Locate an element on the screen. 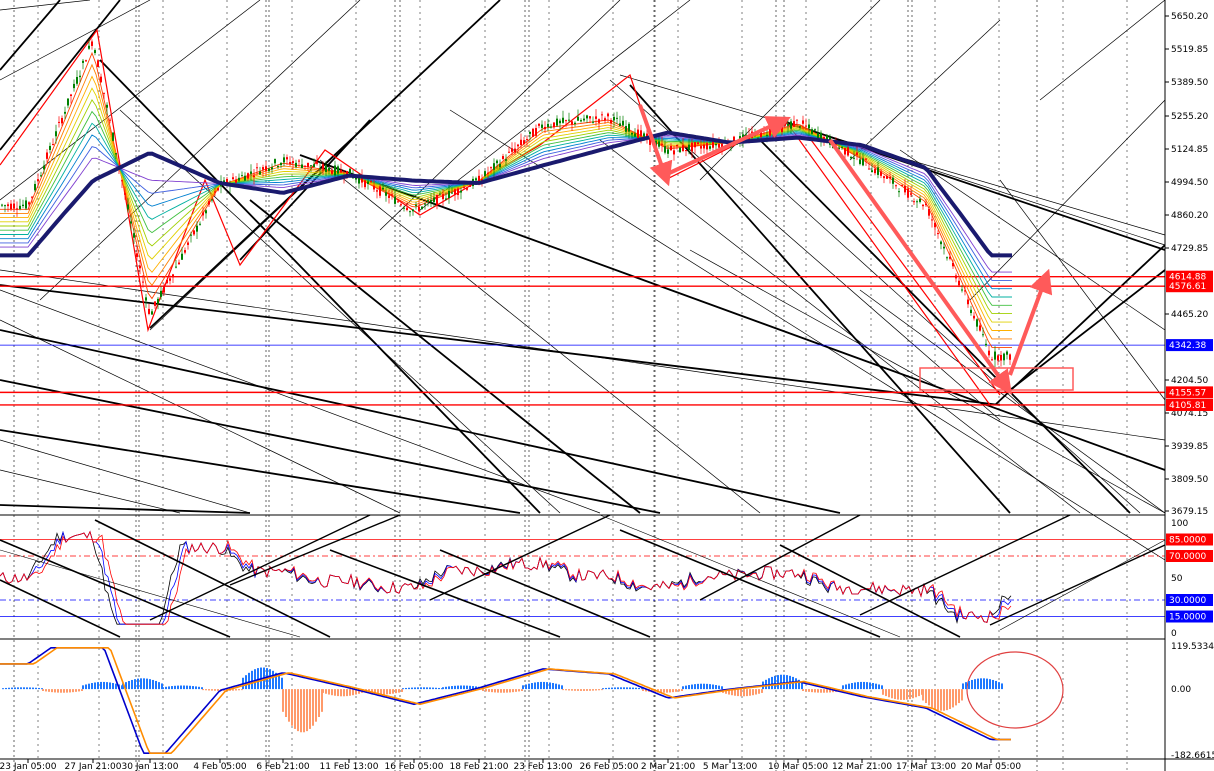  level-tag-label: 4105.81 is located at coordinates (1187, 406).